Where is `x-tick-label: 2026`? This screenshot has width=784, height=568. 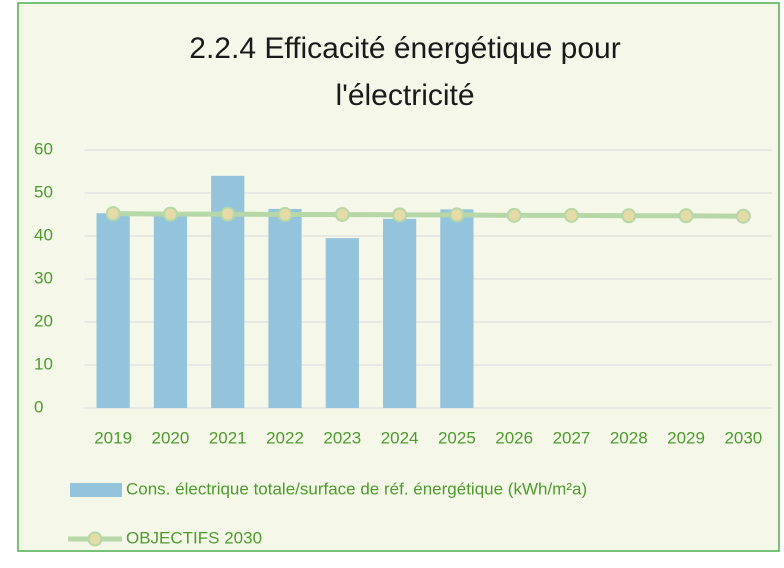 x-tick-label: 2026 is located at coordinates (514, 437).